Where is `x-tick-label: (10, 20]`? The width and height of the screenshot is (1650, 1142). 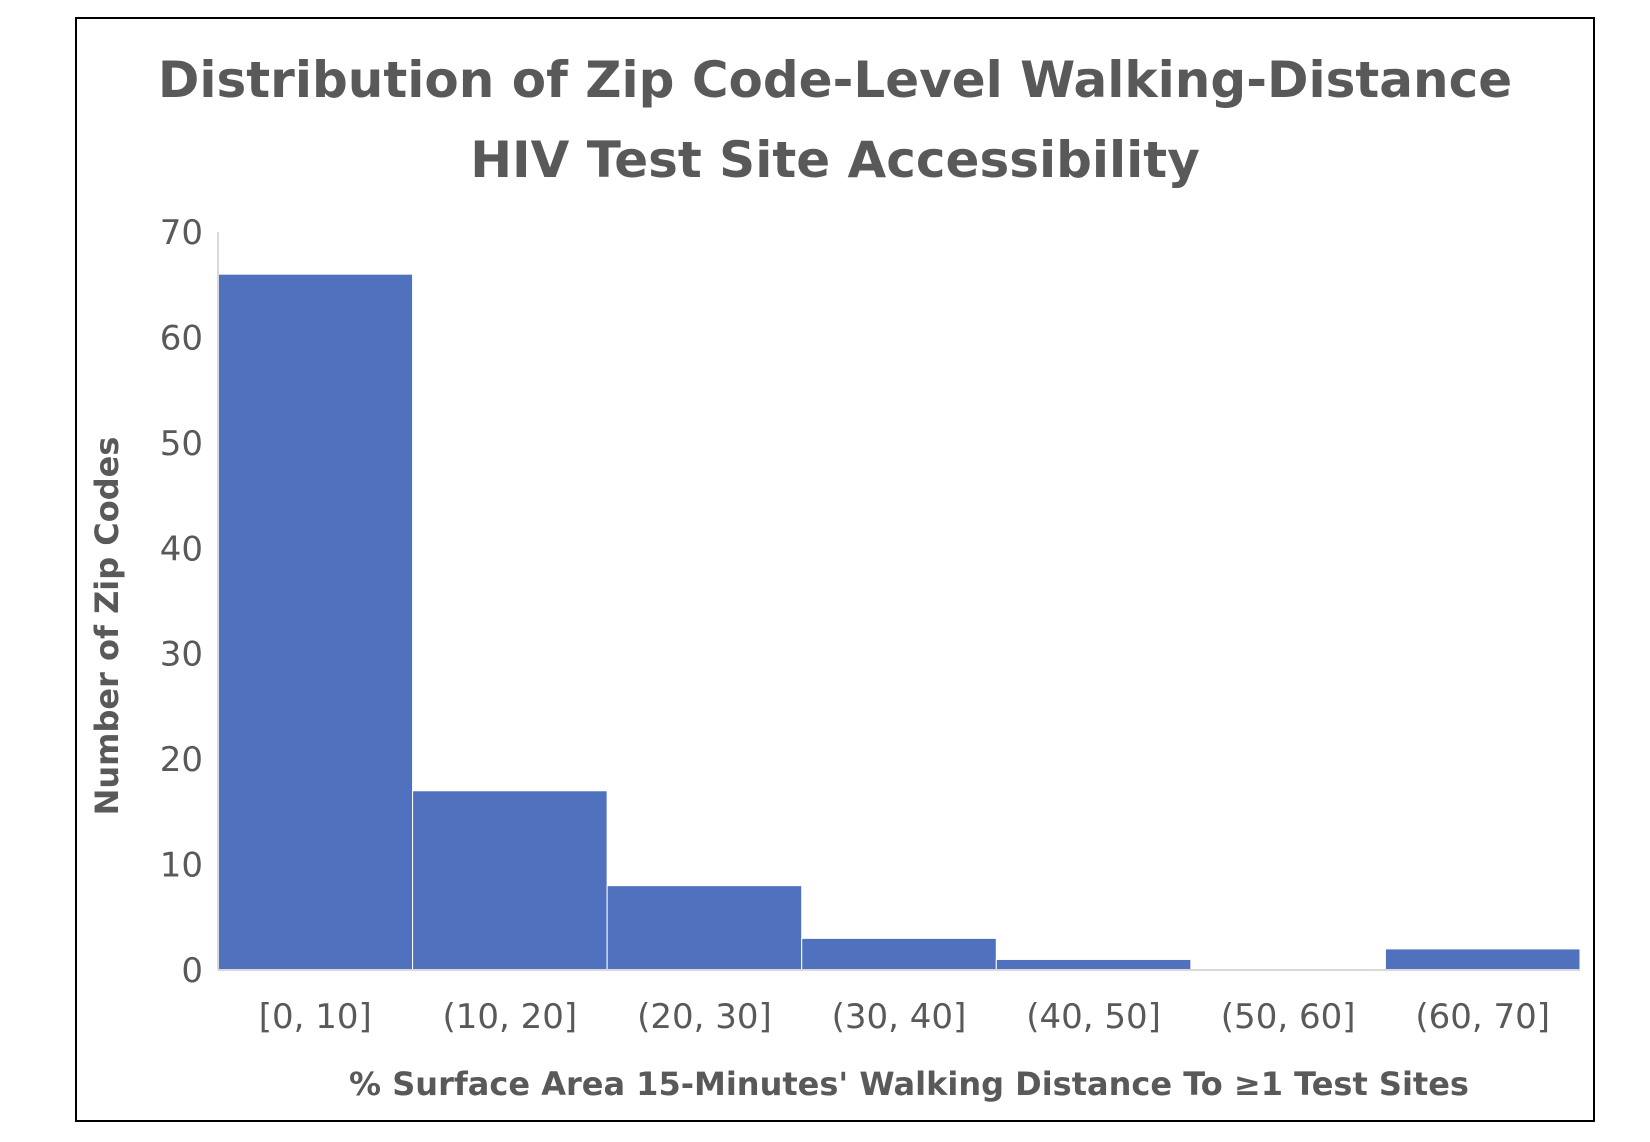 x-tick-label: (10, 20] is located at coordinates (510, 1017).